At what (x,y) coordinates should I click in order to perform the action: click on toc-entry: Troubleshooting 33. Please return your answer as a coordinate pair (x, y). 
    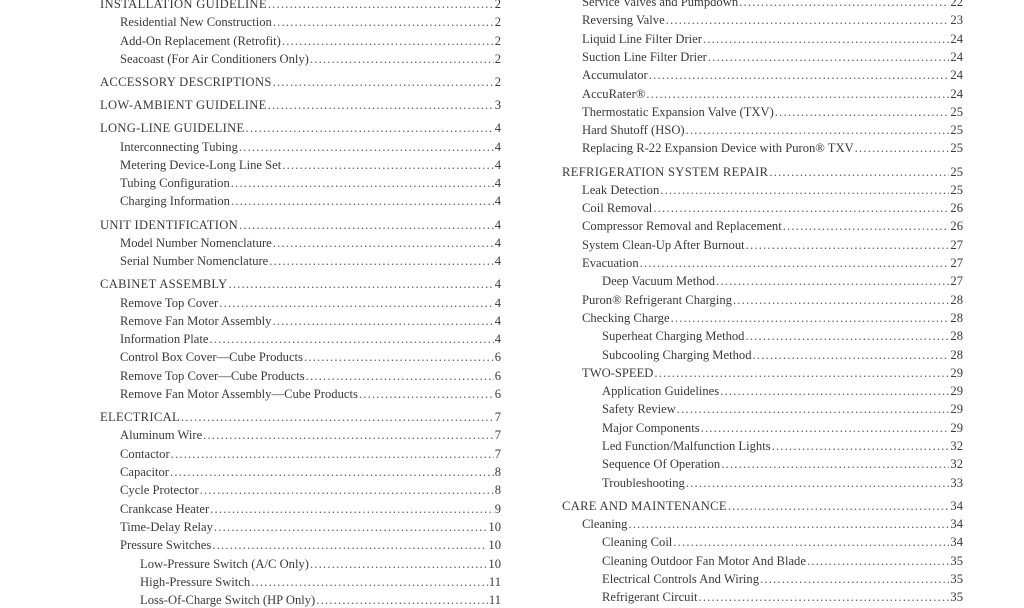
    Looking at the image, I should click on (762, 483).